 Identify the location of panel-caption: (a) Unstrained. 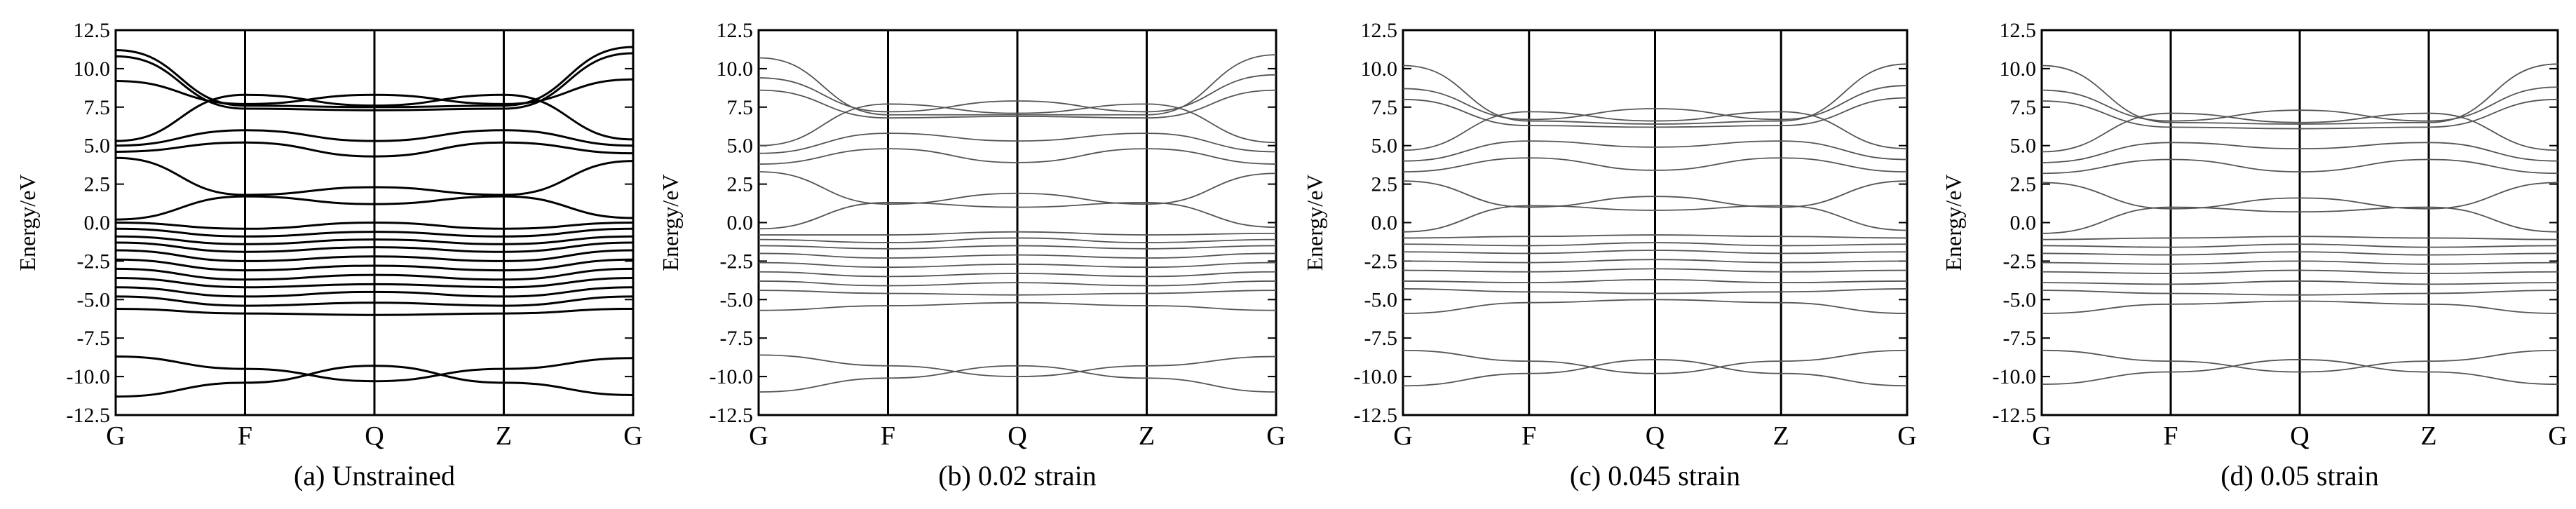
(374, 475).